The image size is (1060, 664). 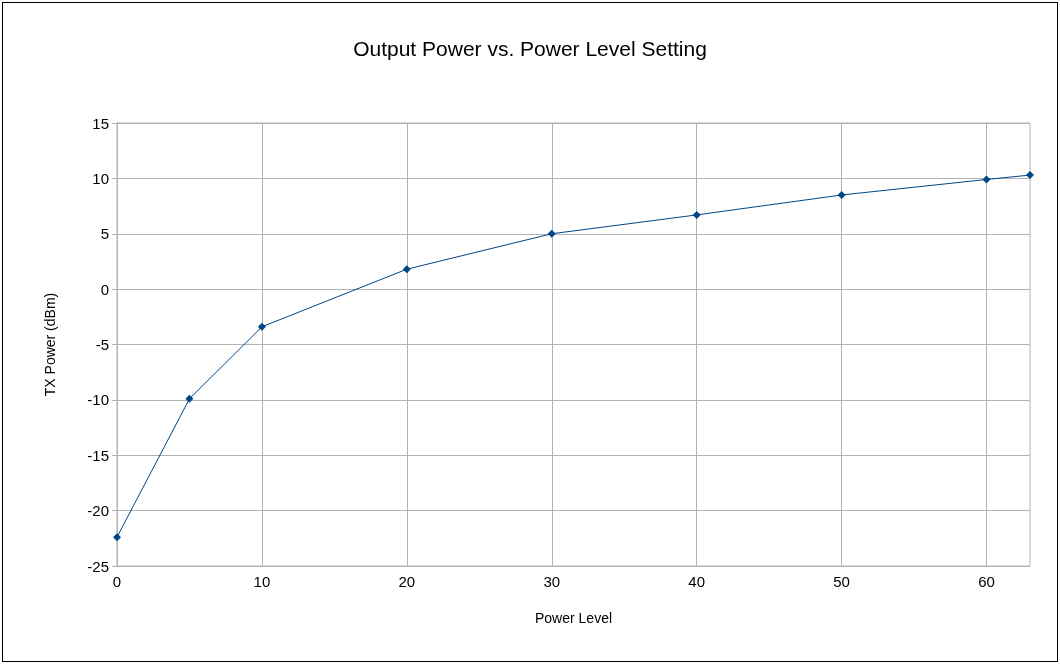 What do you see at coordinates (102, 344) in the screenshot?
I see `y-tick-label: -5` at bounding box center [102, 344].